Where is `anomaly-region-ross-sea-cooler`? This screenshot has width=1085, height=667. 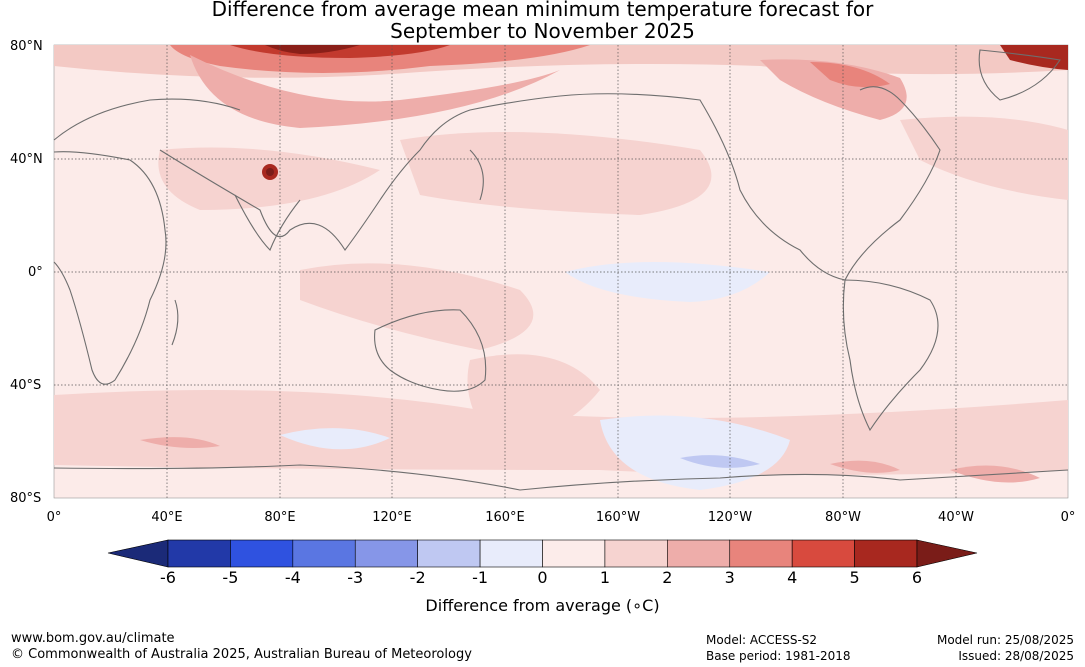 anomaly-region-ross-sea-cooler is located at coordinates (720, 461).